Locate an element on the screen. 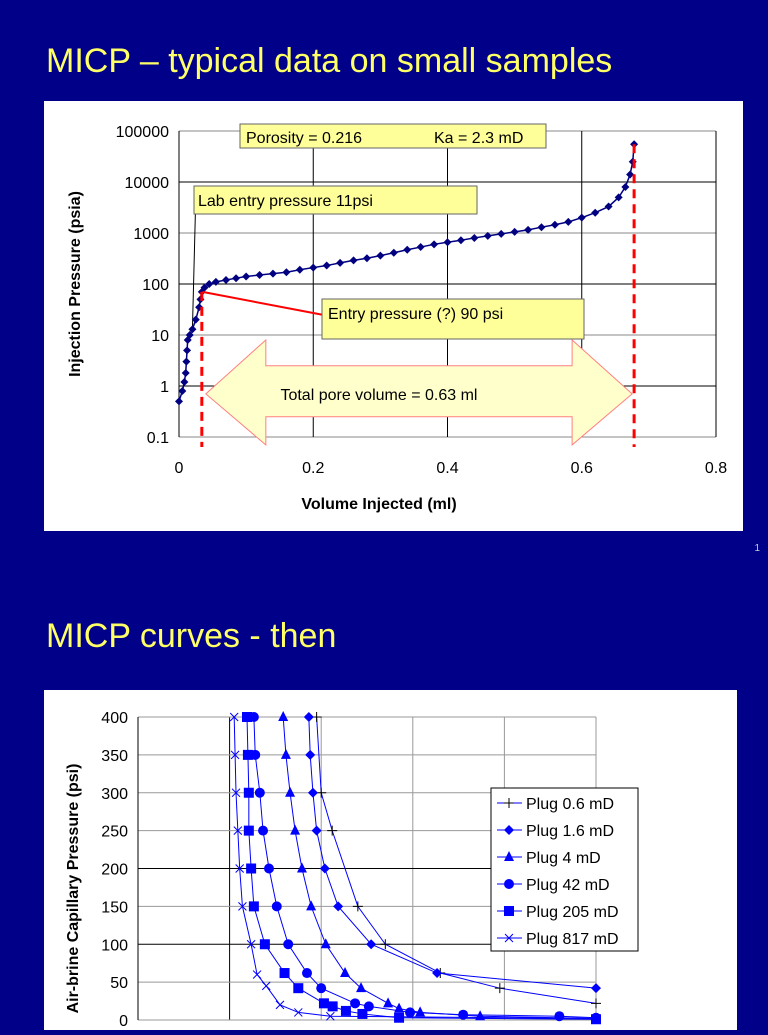 Image resolution: width=768 pixels, height=1035 pixels. legend-label: Plug 0.6 mD is located at coordinates (570, 804).